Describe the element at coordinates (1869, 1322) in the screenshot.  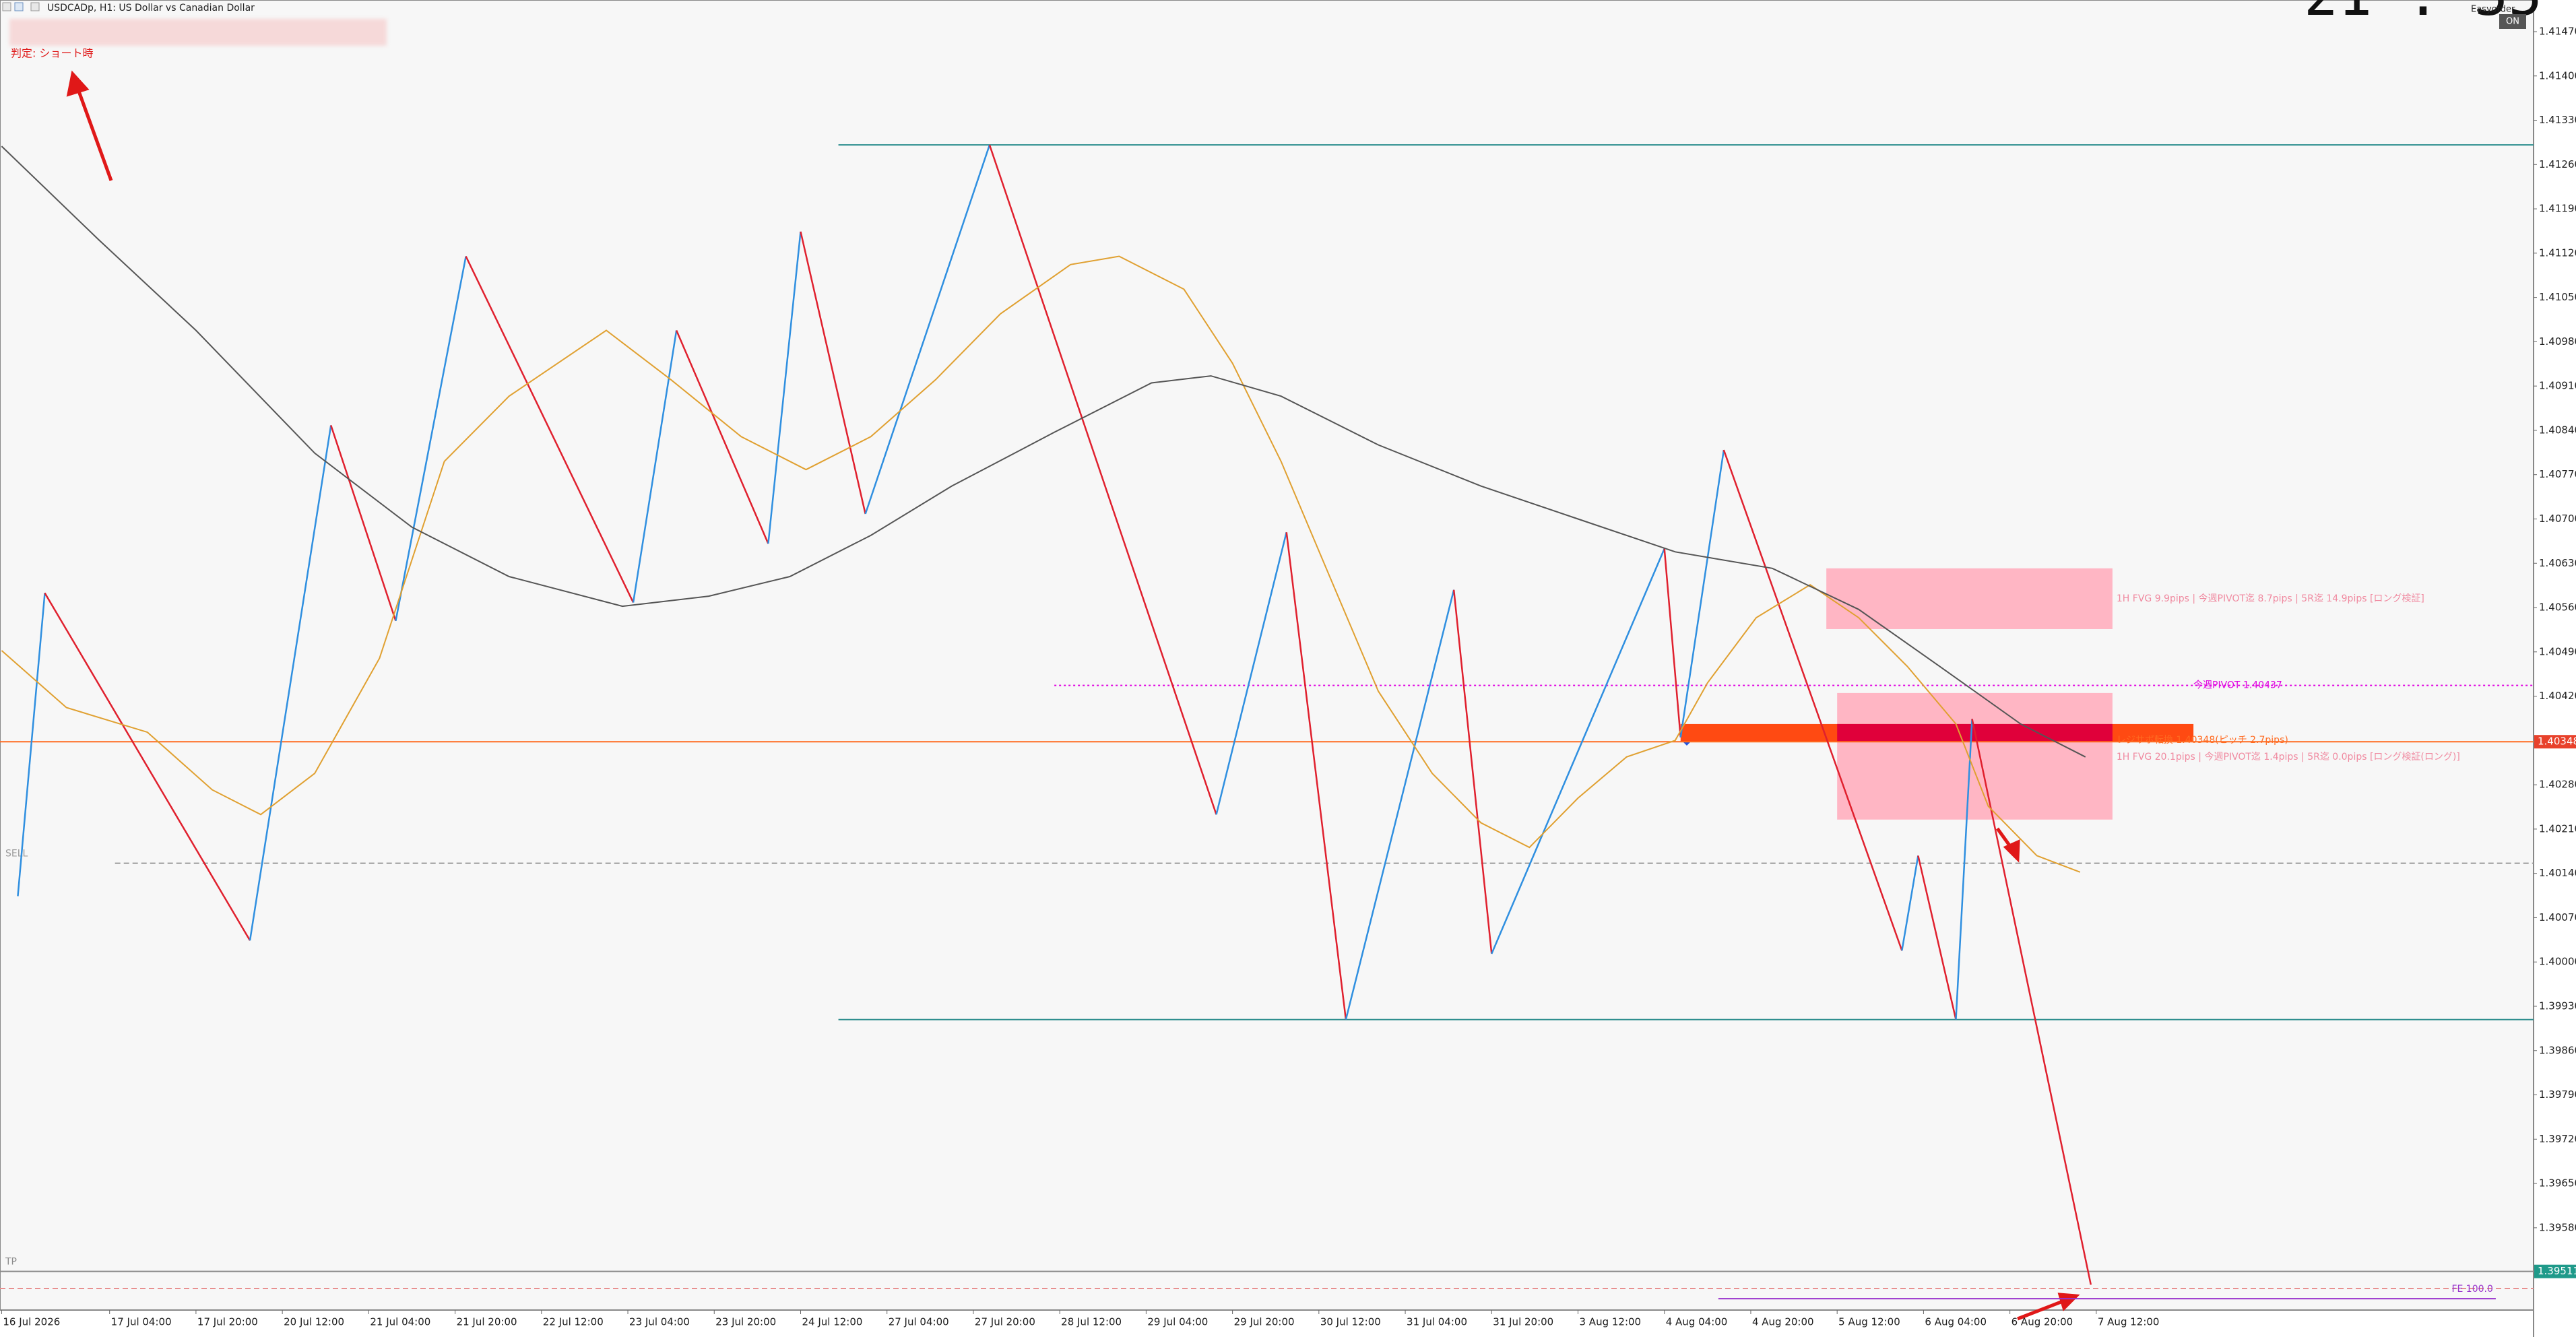
I see `x-tick-label: 5 Aug 12:00` at that location.